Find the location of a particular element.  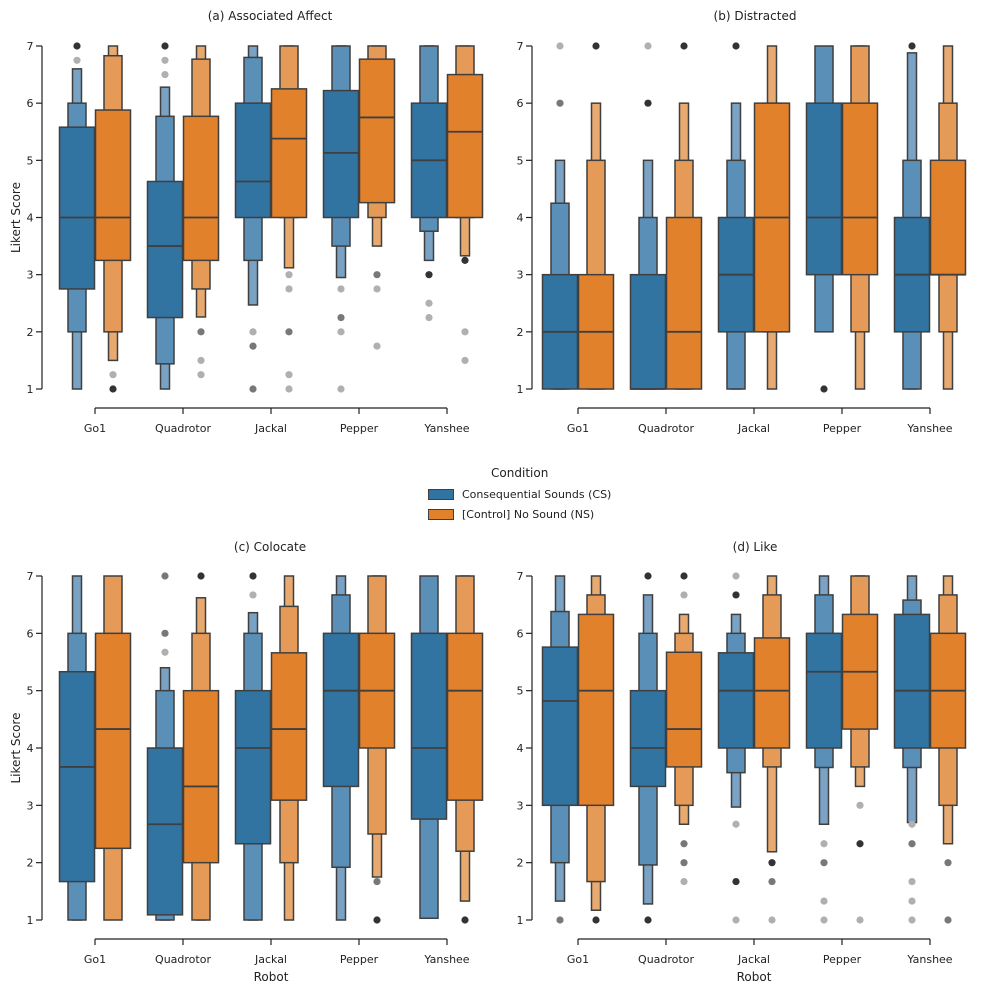

x-tick-label: Yanshee is located at coordinates (446, 959).